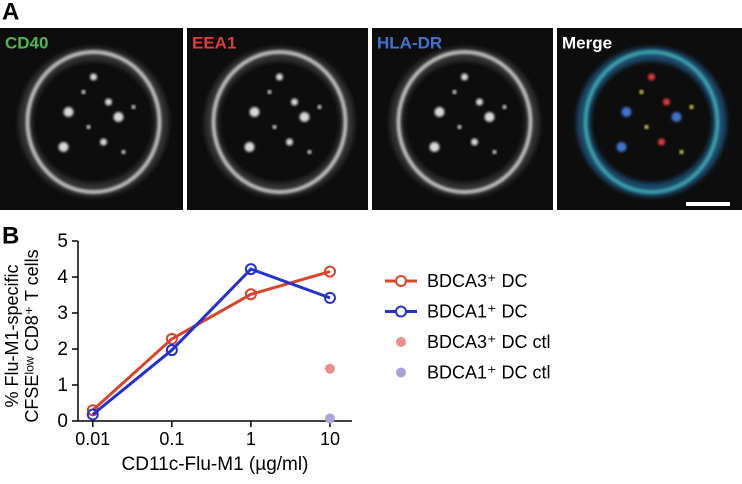  Describe the element at coordinates (12, 335) in the screenshot. I see `y-axis-label: % Flu-M1-specific` at that location.